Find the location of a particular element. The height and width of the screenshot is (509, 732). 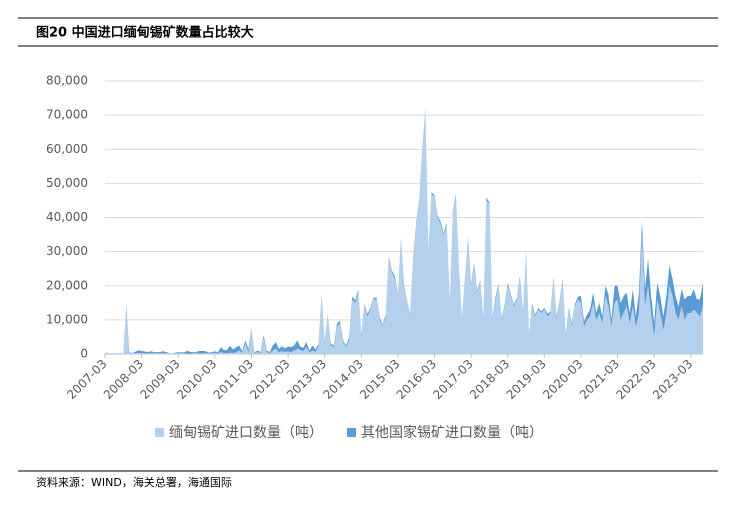

source: 资料来源：WIND，海关总署，海通国际 is located at coordinates (134, 482).